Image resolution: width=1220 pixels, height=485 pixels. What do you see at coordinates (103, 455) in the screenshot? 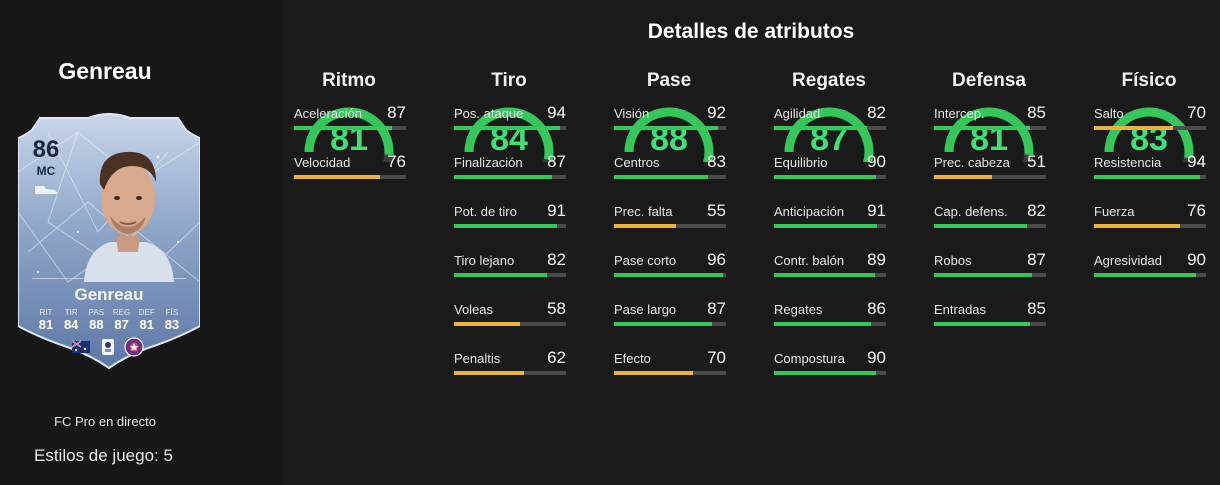
I see `playstyles-count: Estilos de juego: 5` at bounding box center [103, 455].